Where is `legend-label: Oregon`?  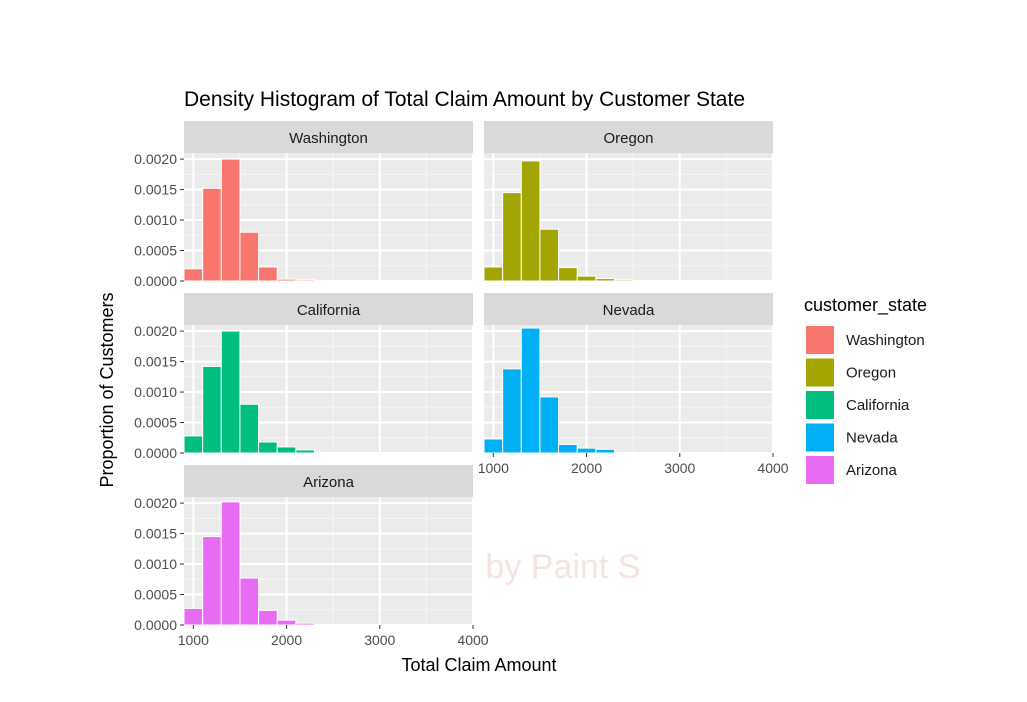
legend-label: Oregon is located at coordinates (871, 373).